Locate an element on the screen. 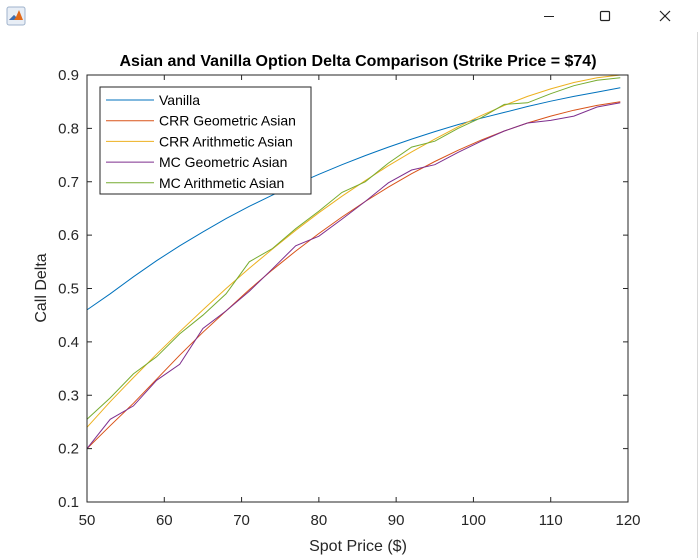  x-tick-label: 60 is located at coordinates (164, 520).